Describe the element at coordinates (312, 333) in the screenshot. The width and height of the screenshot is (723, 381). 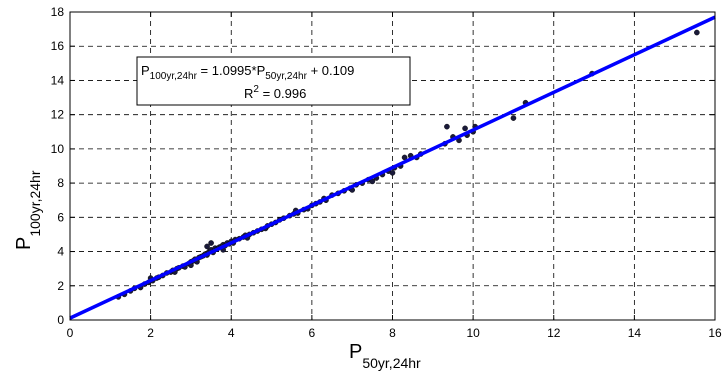
I see `x-tick-label: 6` at that location.